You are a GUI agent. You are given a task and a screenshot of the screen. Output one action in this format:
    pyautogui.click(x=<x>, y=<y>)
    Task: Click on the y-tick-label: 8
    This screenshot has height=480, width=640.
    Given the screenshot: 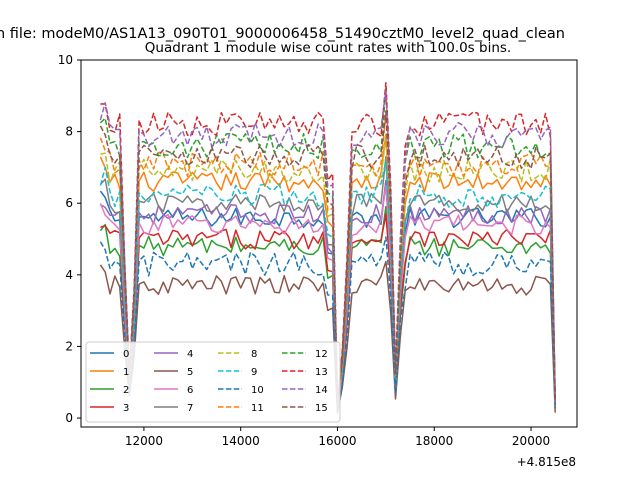 What is the action you would take?
    pyautogui.click(x=69, y=132)
    